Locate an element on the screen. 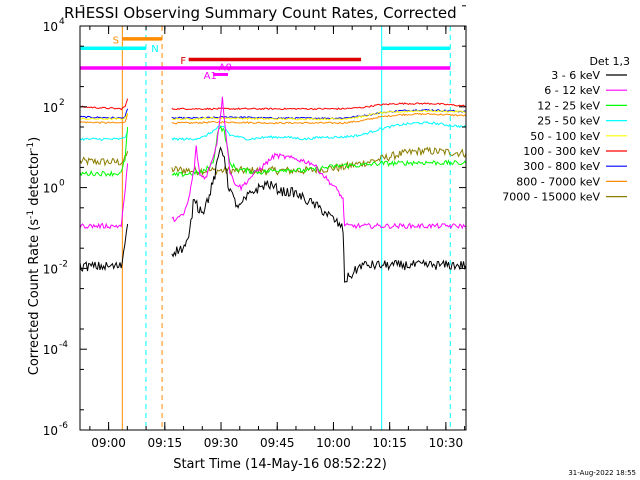 This screenshot has height=480, width=640. flag-label-2: F is located at coordinates (183, 61).